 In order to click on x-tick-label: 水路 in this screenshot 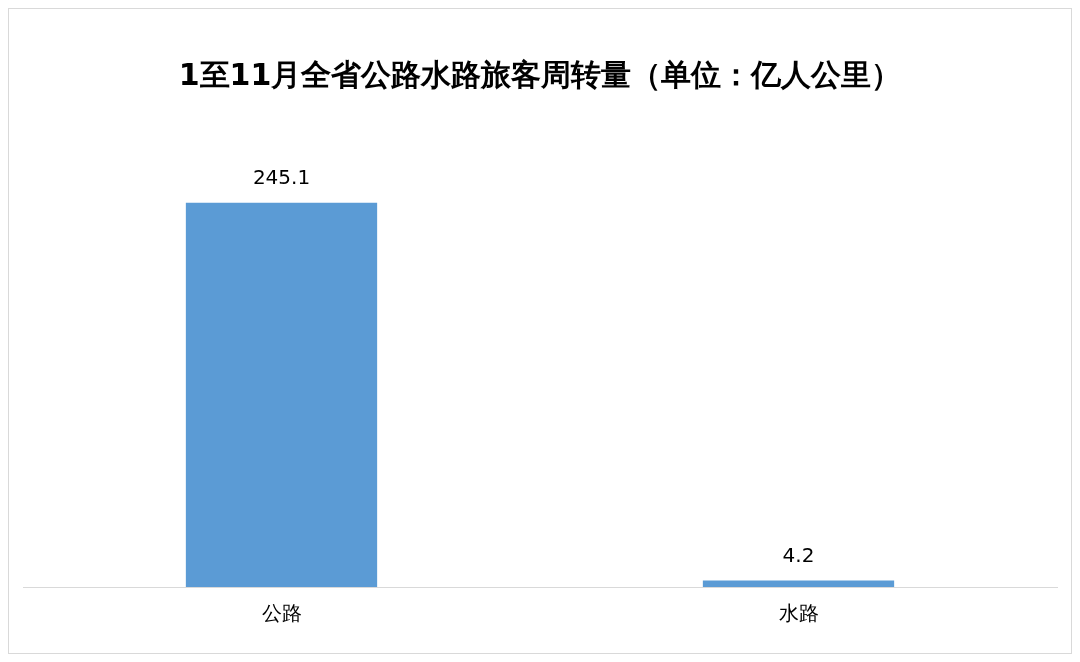, I will do `click(798, 613)`.